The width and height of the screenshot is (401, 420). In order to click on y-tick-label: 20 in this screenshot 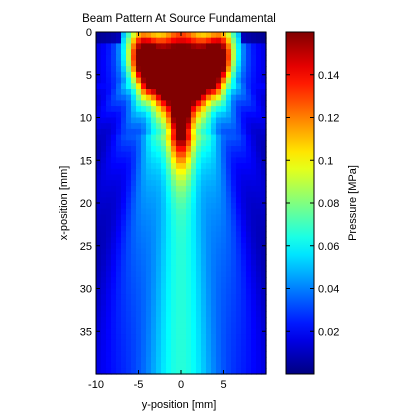, I will do `click(86, 204)`.